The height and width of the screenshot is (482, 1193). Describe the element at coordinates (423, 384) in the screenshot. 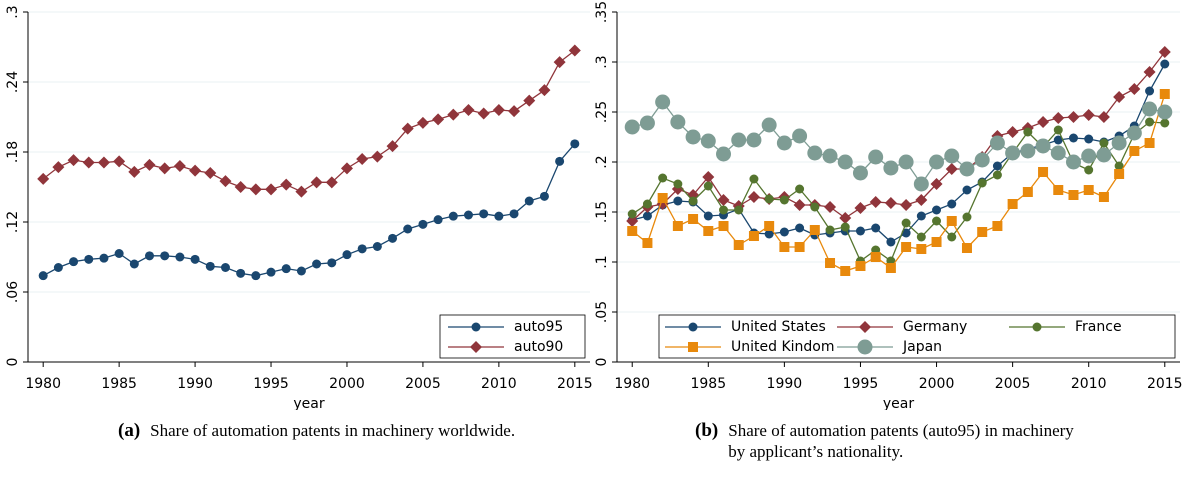

I see `x-tick-label: 2005` at that location.